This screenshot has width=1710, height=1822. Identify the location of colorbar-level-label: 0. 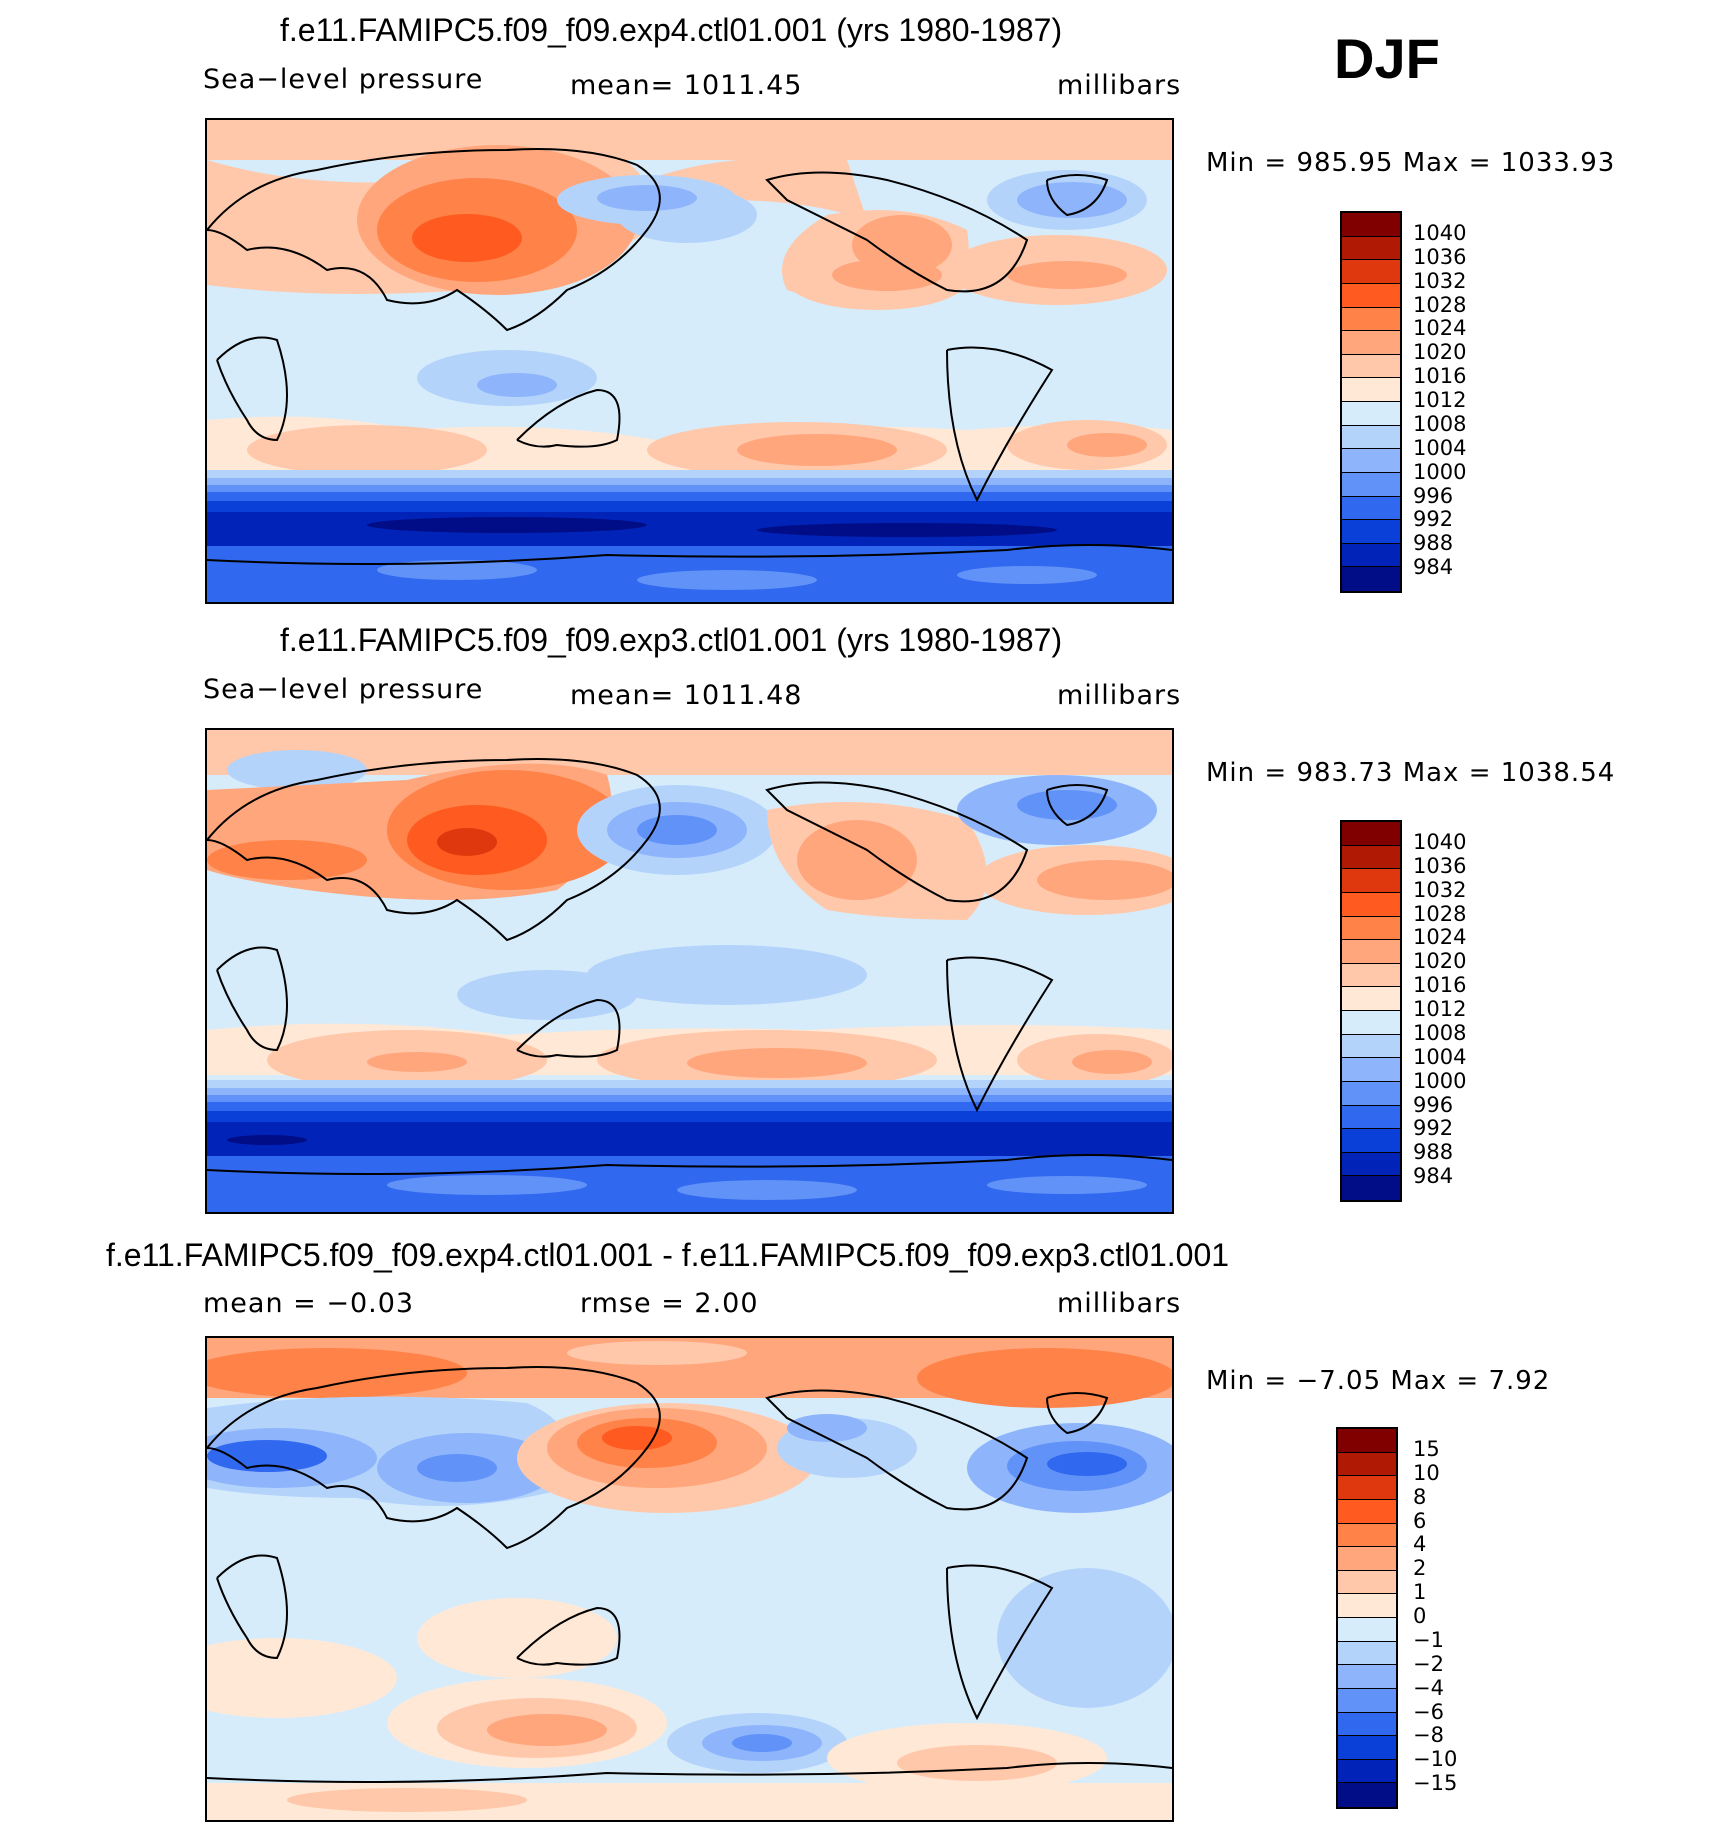
(1420, 1616).